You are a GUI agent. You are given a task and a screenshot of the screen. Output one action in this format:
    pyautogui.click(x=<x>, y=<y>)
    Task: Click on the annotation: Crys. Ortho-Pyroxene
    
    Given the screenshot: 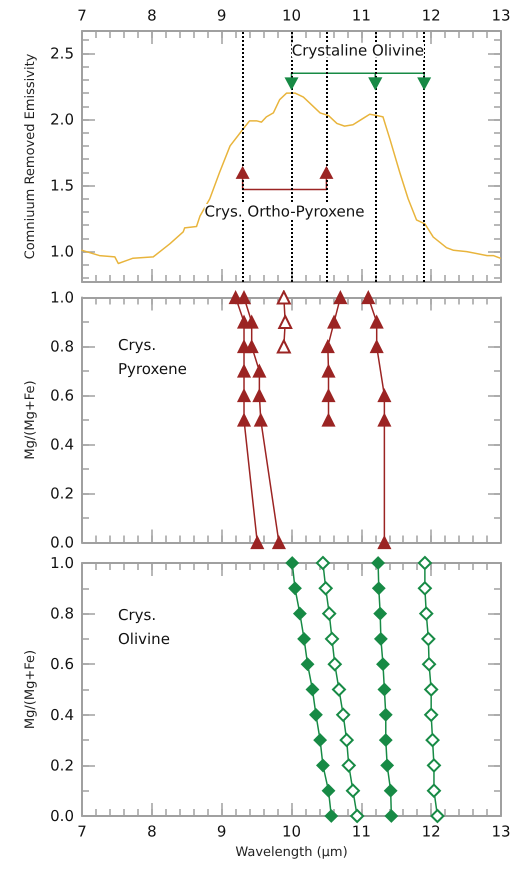 What is the action you would take?
    pyautogui.click(x=284, y=211)
    